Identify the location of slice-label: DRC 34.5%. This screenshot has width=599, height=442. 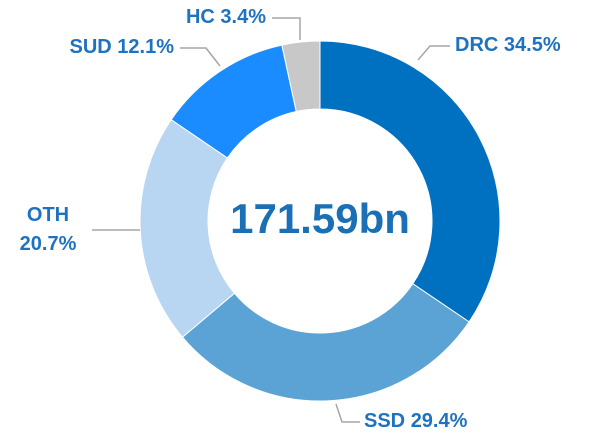
(508, 45).